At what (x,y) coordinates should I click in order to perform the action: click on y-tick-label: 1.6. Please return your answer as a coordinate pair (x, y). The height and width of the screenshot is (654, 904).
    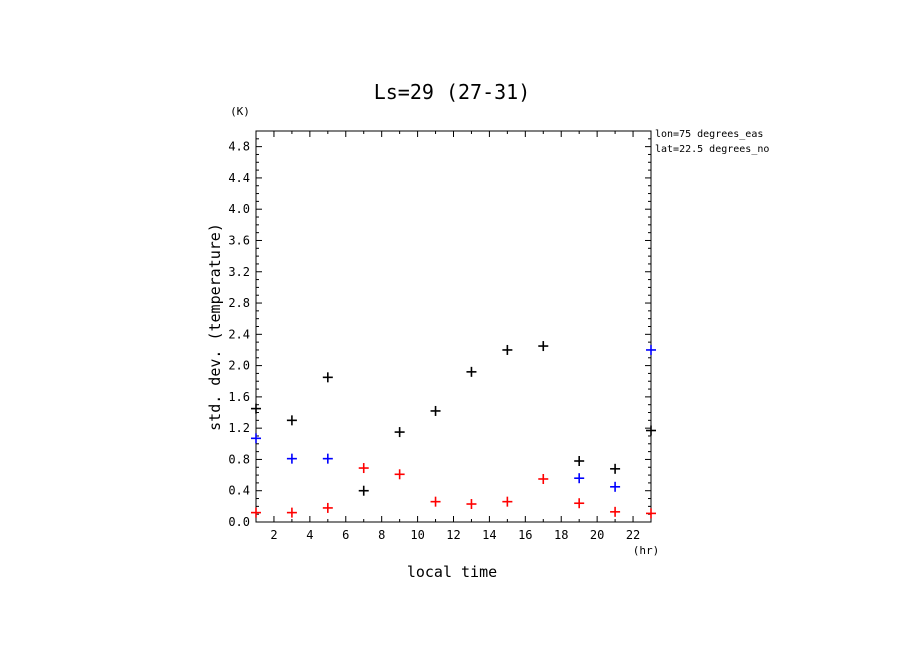
    Looking at the image, I should click on (239, 397).